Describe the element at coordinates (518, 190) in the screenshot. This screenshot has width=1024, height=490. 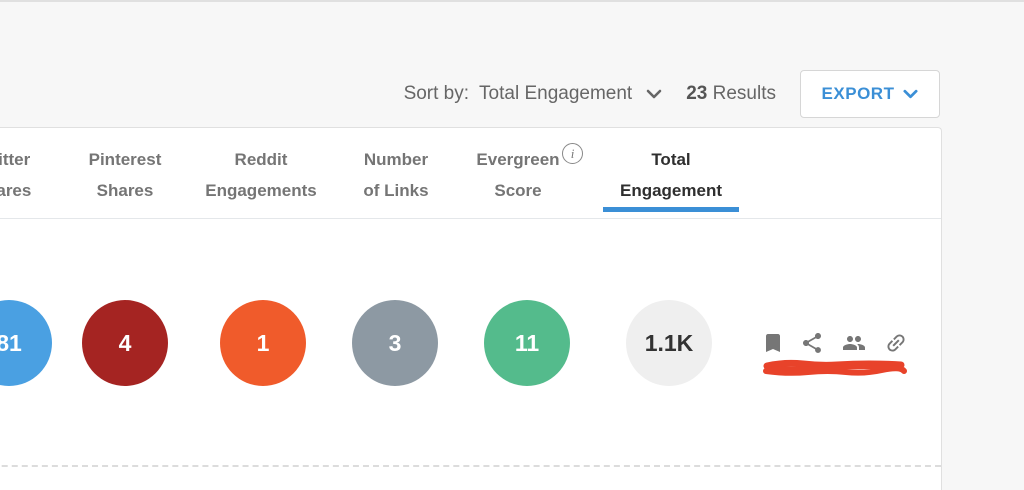
I see `column-label: Score` at that location.